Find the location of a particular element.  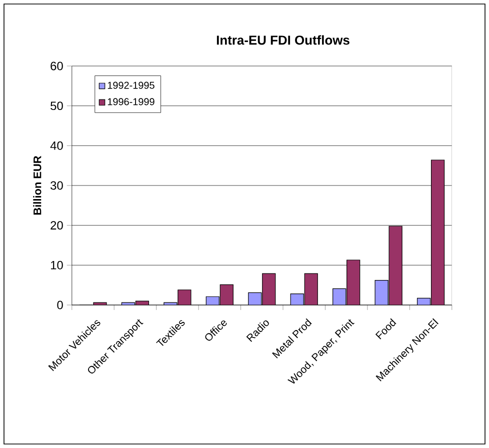

y-tick-label: 40 is located at coordinates (56, 145).